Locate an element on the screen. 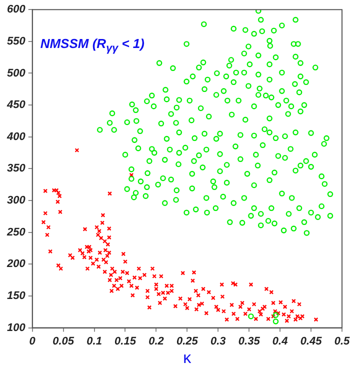  y-tick-label: 450 is located at coordinates (16, 105).